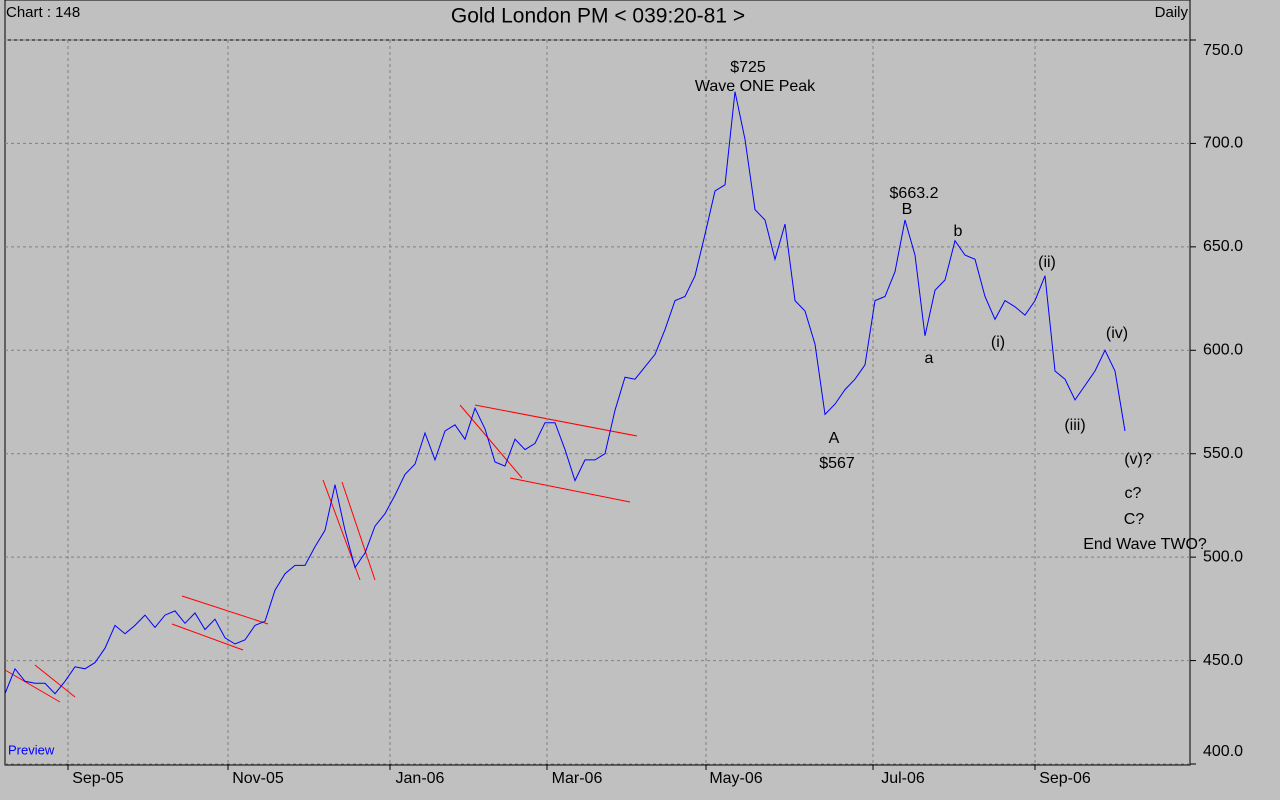 This screenshot has width=1280, height=800. What do you see at coordinates (258, 778) in the screenshot?
I see `x-tick-label: Nov-05` at bounding box center [258, 778].